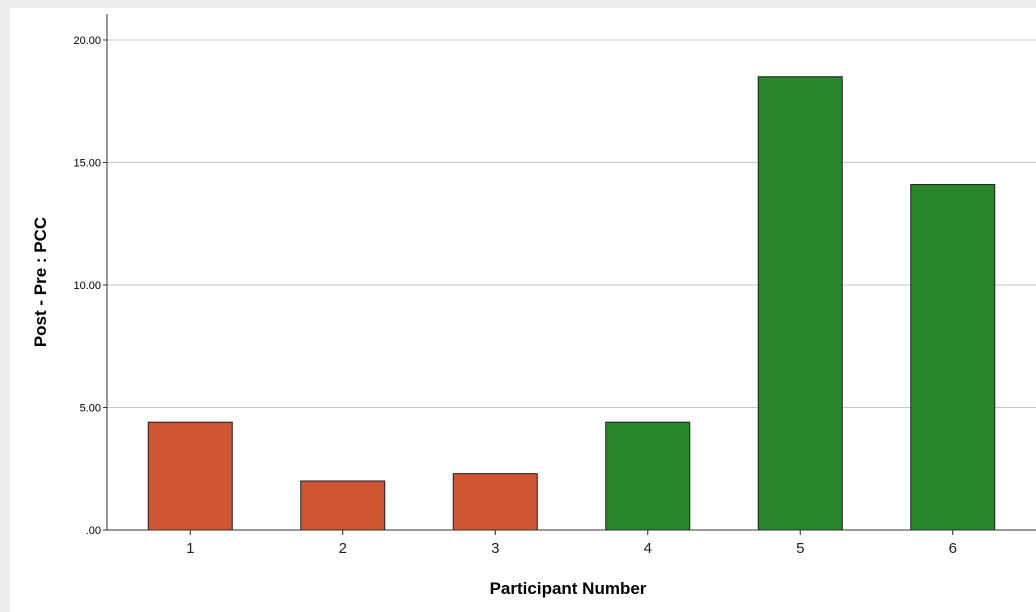 This screenshot has width=1036, height=612. What do you see at coordinates (40, 282) in the screenshot?
I see `y-axis-title: Post - Pre : PCC` at bounding box center [40, 282].